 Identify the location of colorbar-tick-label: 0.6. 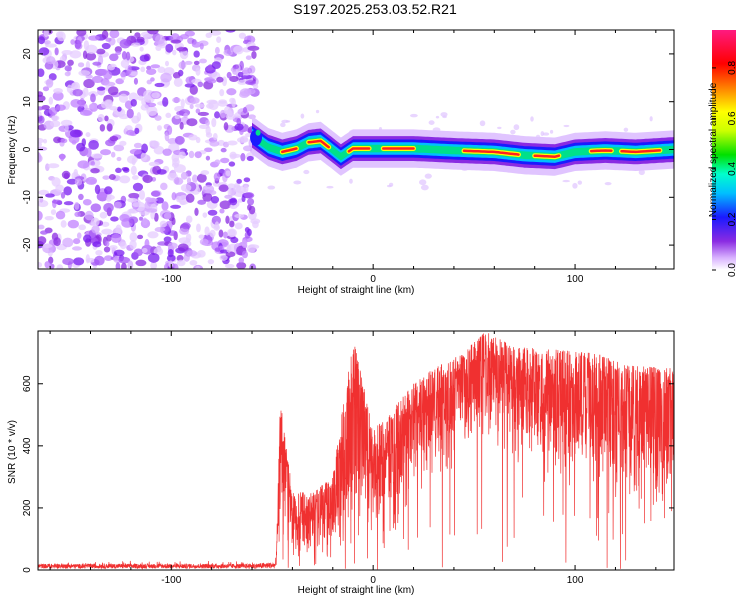
(732, 118).